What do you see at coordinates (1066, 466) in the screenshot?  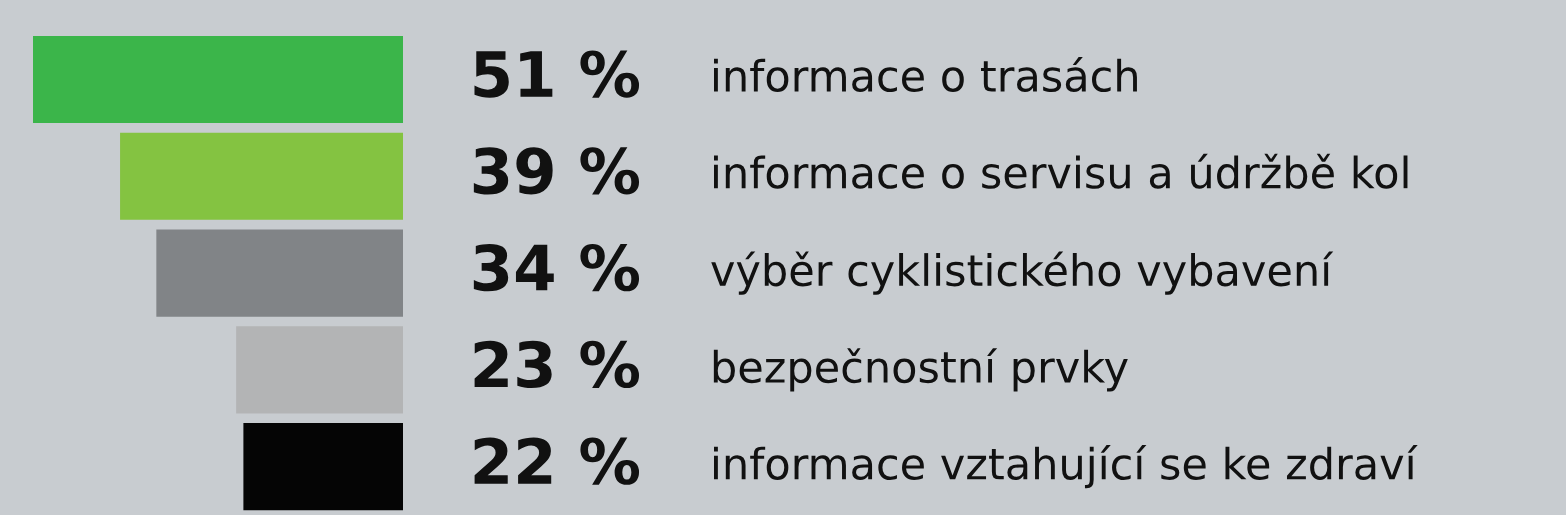 I see `y-tick-label: informace vztahující se ke zdraví` at bounding box center [1066, 466].